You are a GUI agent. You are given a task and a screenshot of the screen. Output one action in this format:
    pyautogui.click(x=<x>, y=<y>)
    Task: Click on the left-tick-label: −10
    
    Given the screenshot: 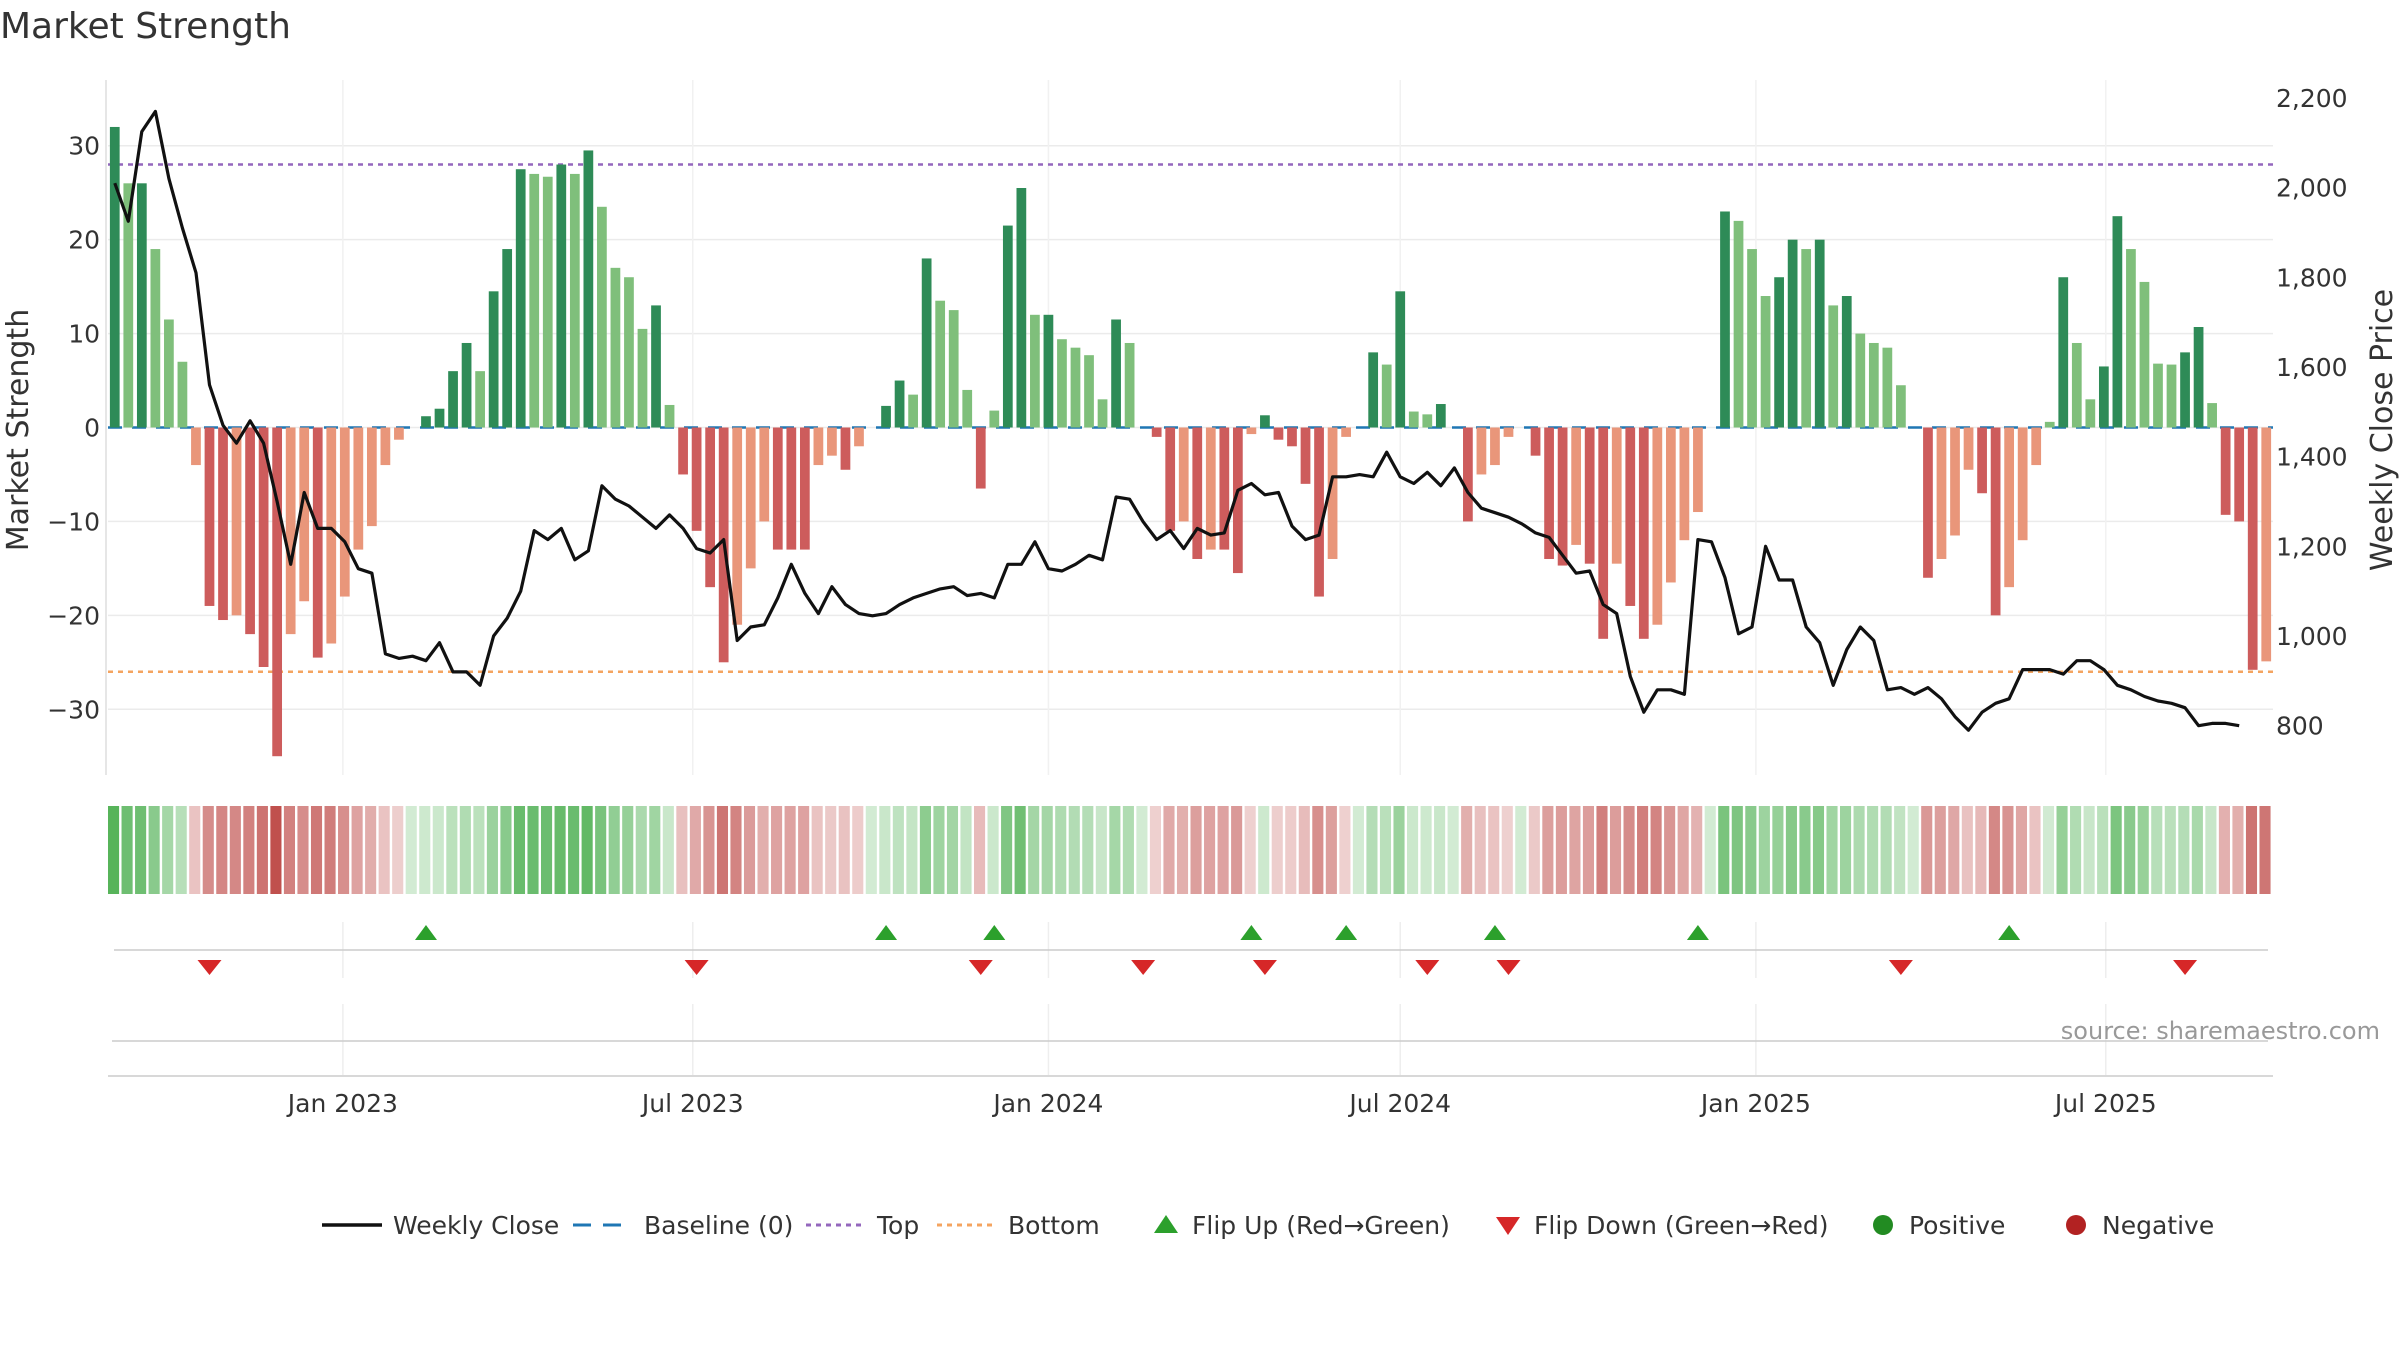 What is the action you would take?
    pyautogui.click(x=73, y=521)
    